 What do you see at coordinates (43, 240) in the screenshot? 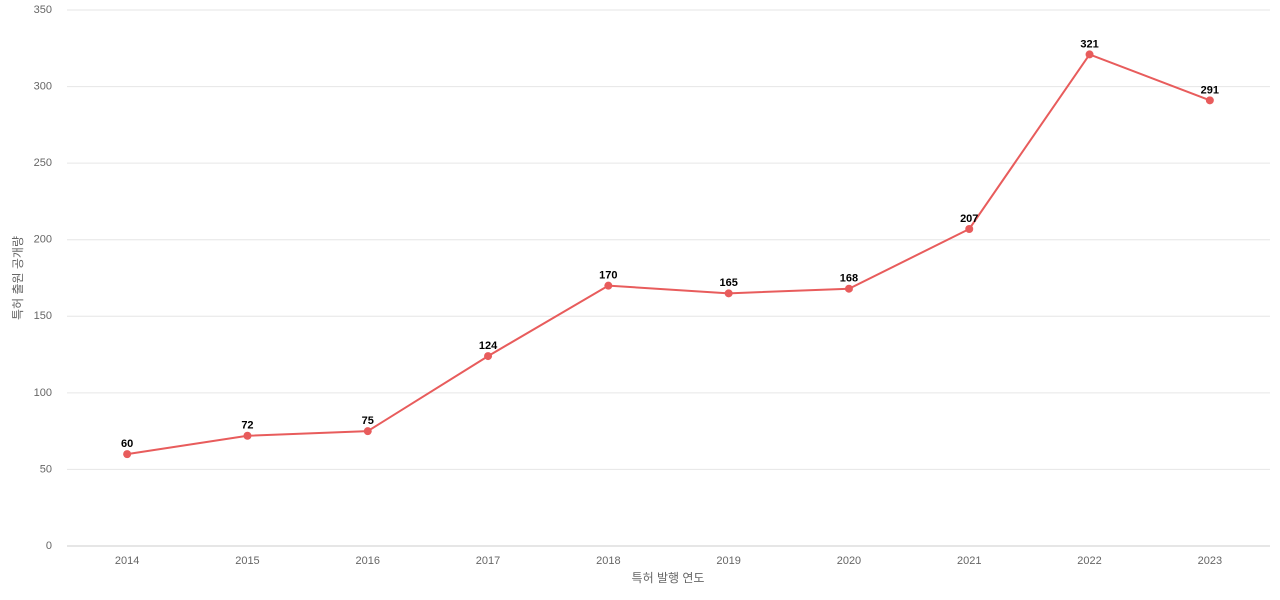
I see `y-tick-label: 200` at bounding box center [43, 240].